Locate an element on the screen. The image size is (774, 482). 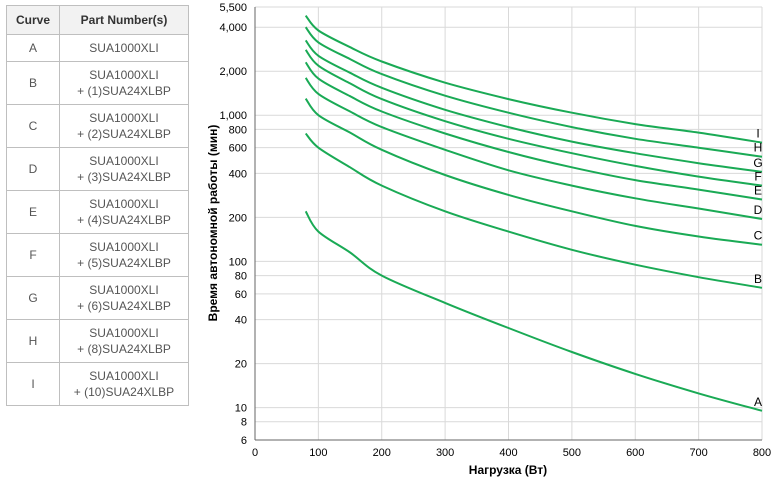
part-number: + (10)SUA24XLBP is located at coordinates (124, 392).